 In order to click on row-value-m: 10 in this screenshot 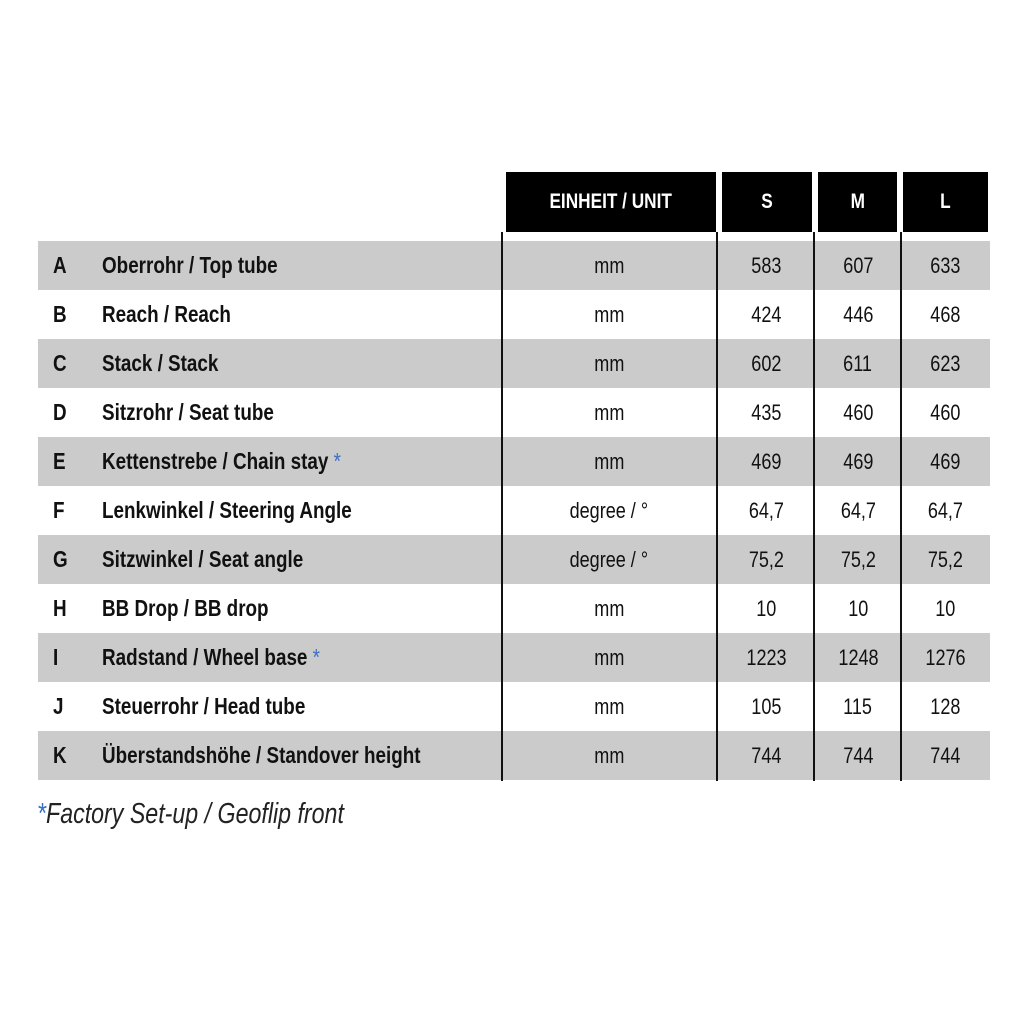, I will do `click(858, 608)`.